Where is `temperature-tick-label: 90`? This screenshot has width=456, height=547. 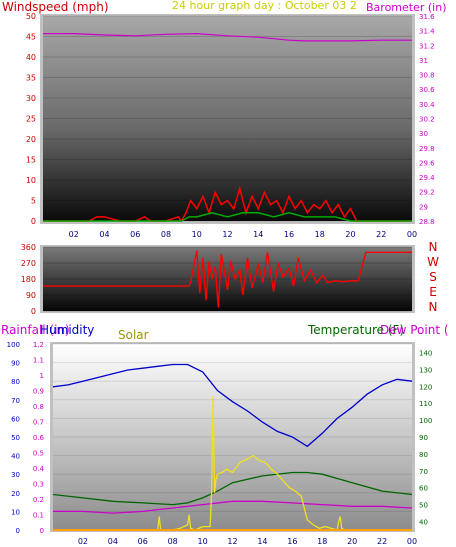 temperature-tick-label: 90 is located at coordinates (423, 438).